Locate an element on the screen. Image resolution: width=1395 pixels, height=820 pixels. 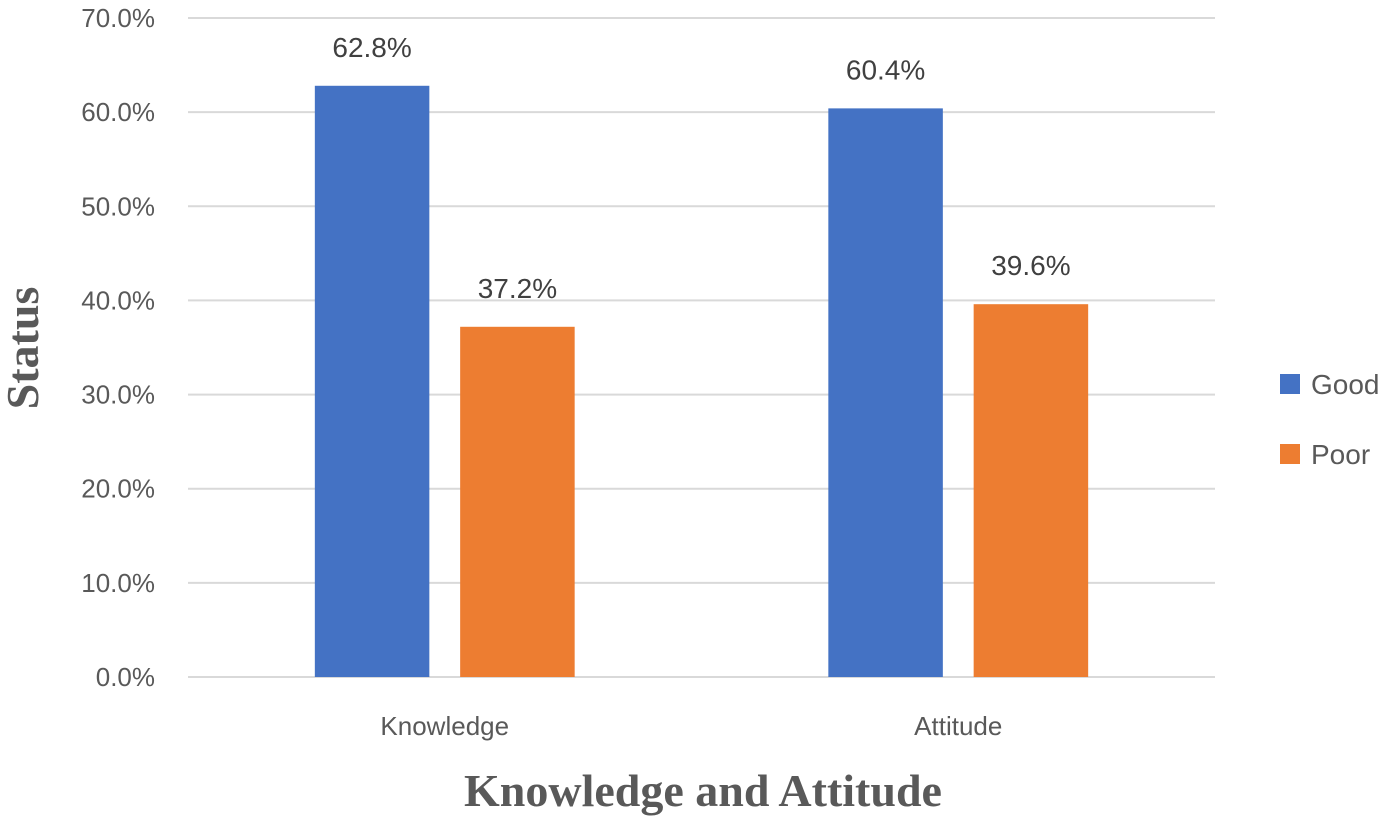
x-axis-title: Knowledge and Attitude is located at coordinates (703, 790).